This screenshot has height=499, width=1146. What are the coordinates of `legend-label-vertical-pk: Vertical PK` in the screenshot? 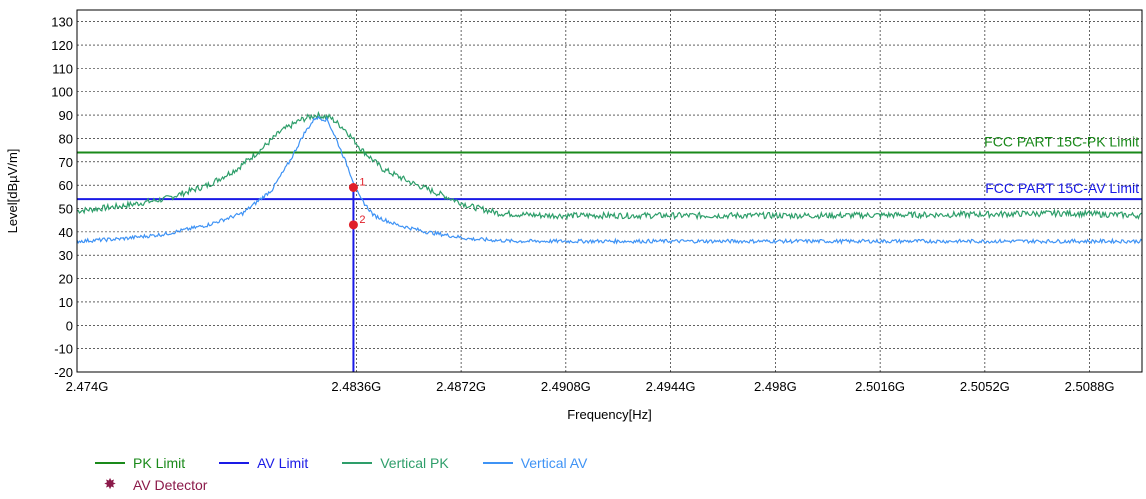 It's located at (414, 463).